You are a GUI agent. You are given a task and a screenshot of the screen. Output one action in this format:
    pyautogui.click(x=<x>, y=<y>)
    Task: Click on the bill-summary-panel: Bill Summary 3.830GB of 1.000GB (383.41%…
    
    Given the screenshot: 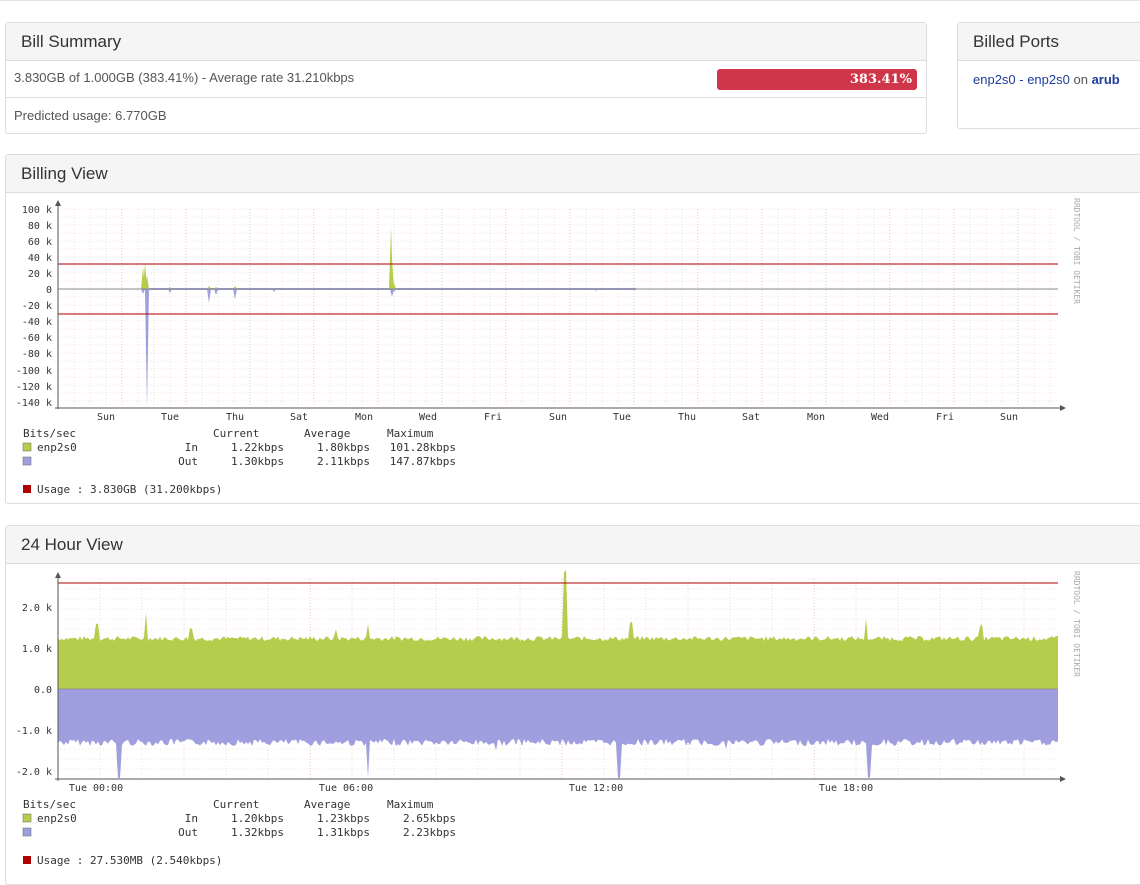 What is the action you would take?
    pyautogui.click(x=466, y=78)
    